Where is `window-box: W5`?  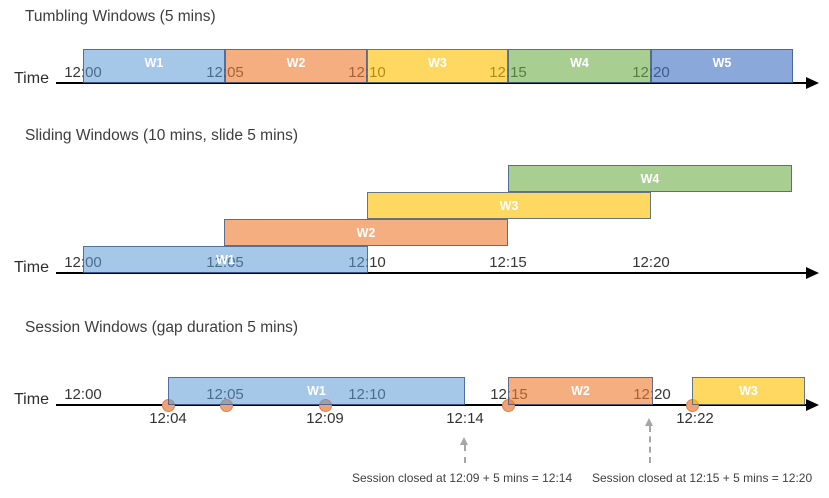 window-box: W5 is located at coordinates (722, 66).